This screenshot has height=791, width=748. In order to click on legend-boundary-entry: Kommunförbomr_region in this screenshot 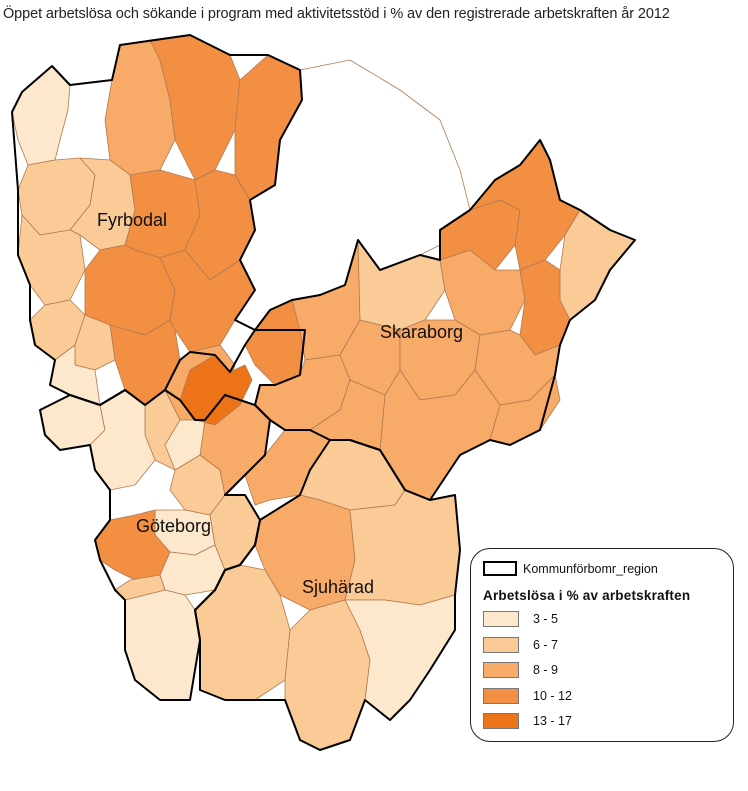, I will do `click(570, 568)`.